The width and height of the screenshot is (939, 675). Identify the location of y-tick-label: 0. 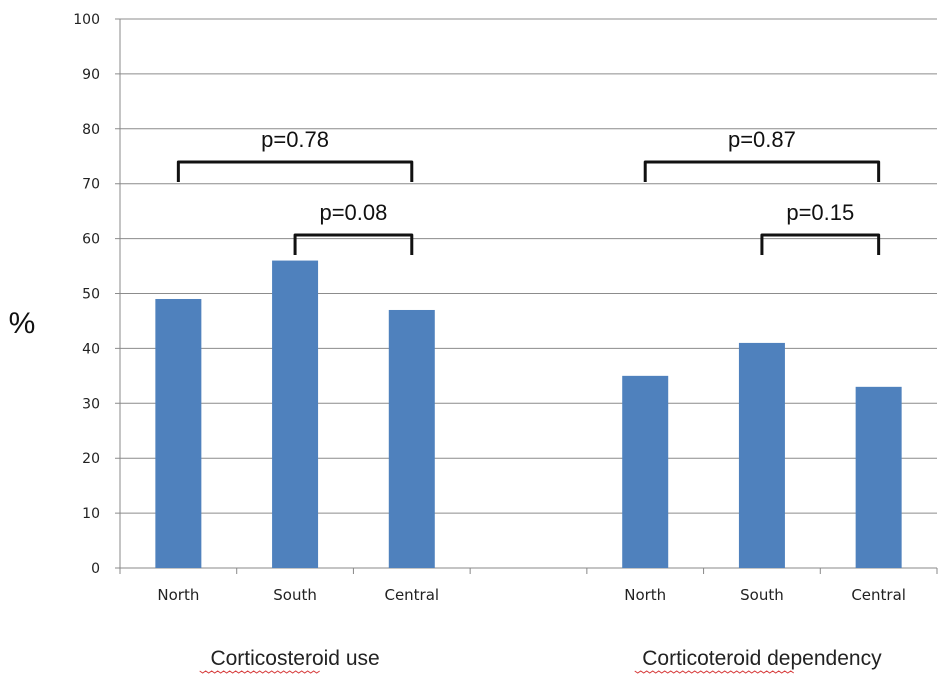
(95, 569).